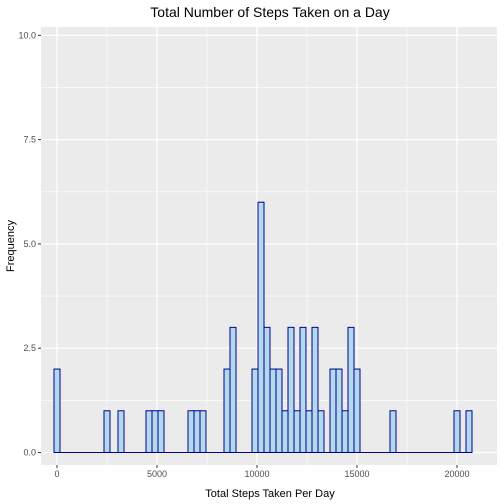 This screenshot has width=504, height=504. Describe the element at coordinates (29, 244) in the screenshot. I see `y-tick-label: 5.0` at that location.